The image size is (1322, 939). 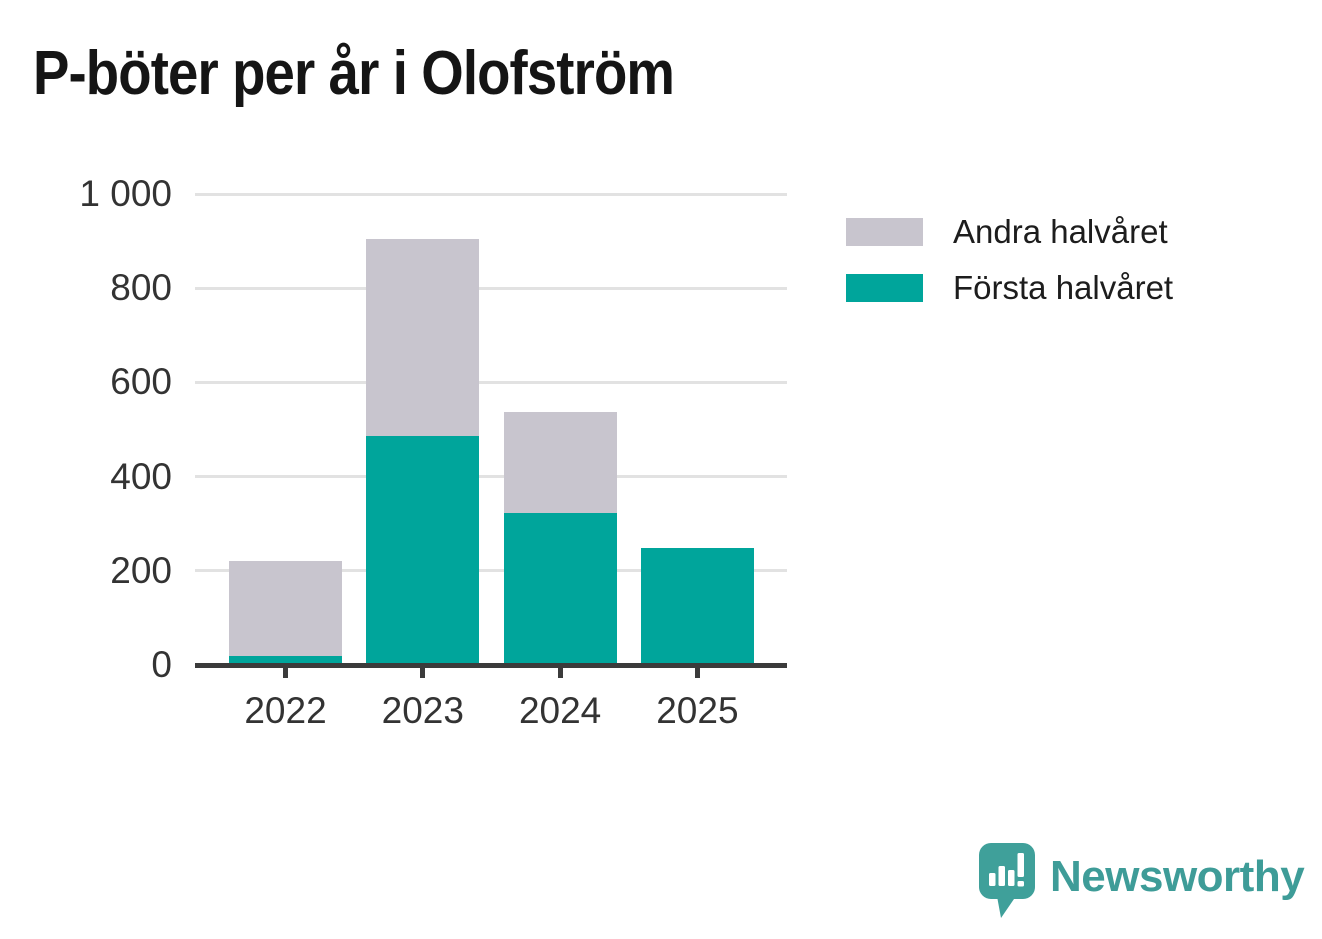 I want to click on y-axis-tick-label: 600, so click(x=141, y=382).